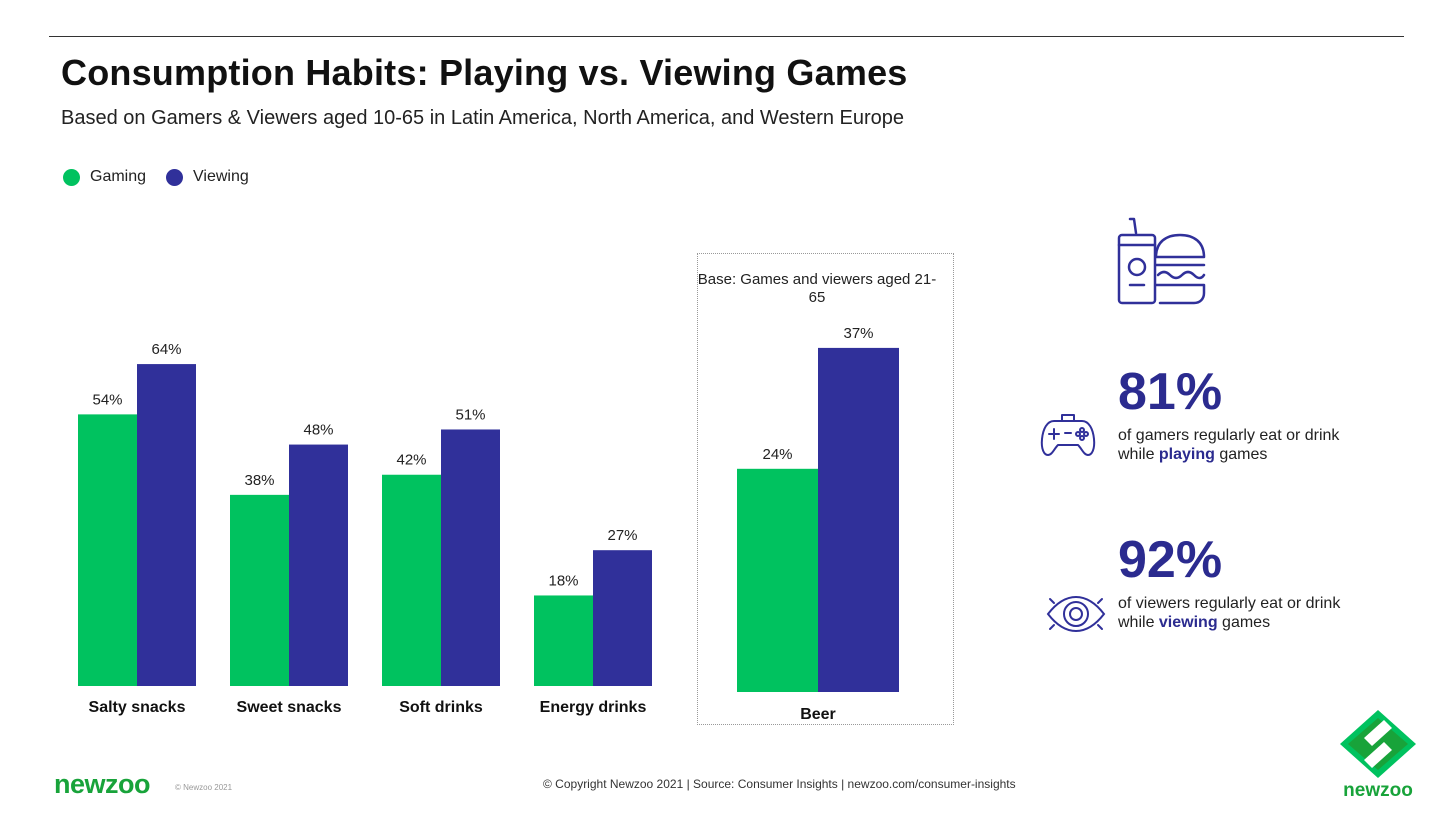  I want to click on bar-gaming-soft-drinks, so click(411, 580).